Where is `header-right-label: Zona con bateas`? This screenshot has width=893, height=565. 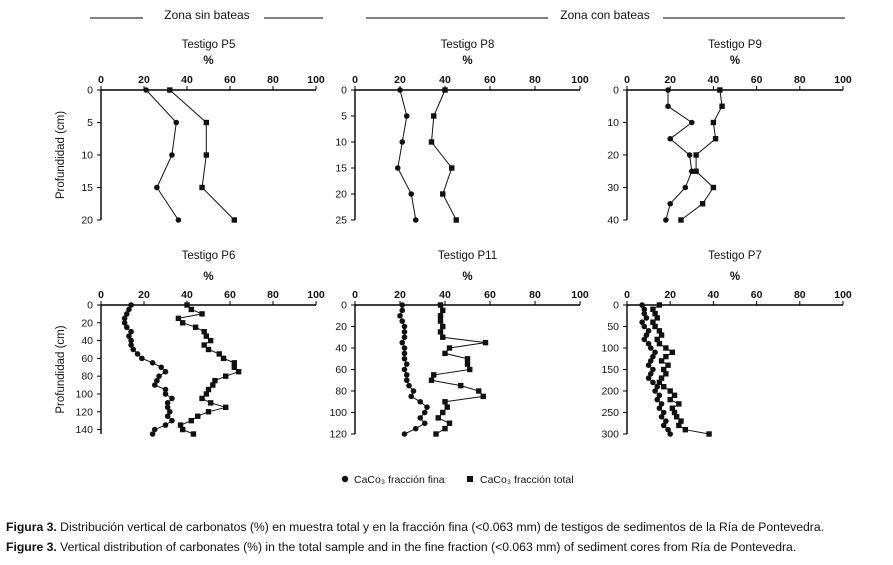 header-right-label: Zona con bateas is located at coordinates (604, 15).